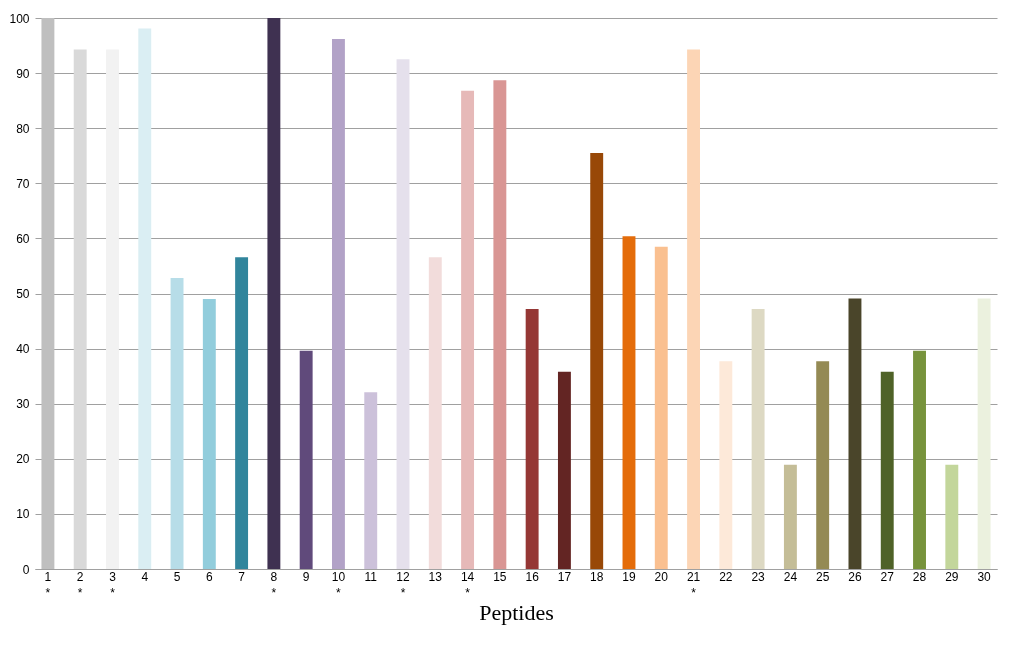  Describe the element at coordinates (629, 576) in the screenshot. I see `x-tick-label: 19` at that location.